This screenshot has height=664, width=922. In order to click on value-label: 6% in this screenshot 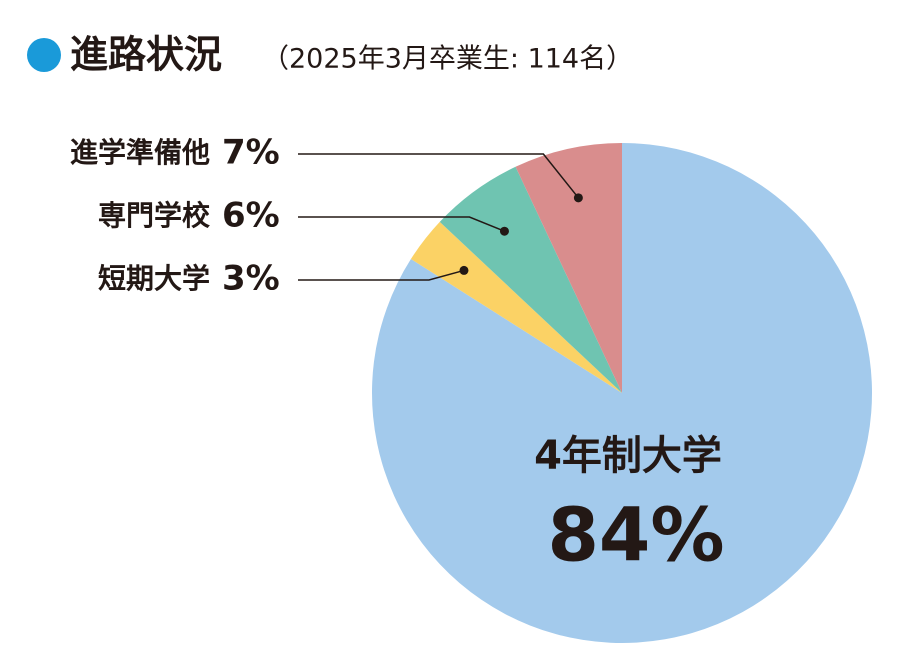, I will do `click(251, 216)`.